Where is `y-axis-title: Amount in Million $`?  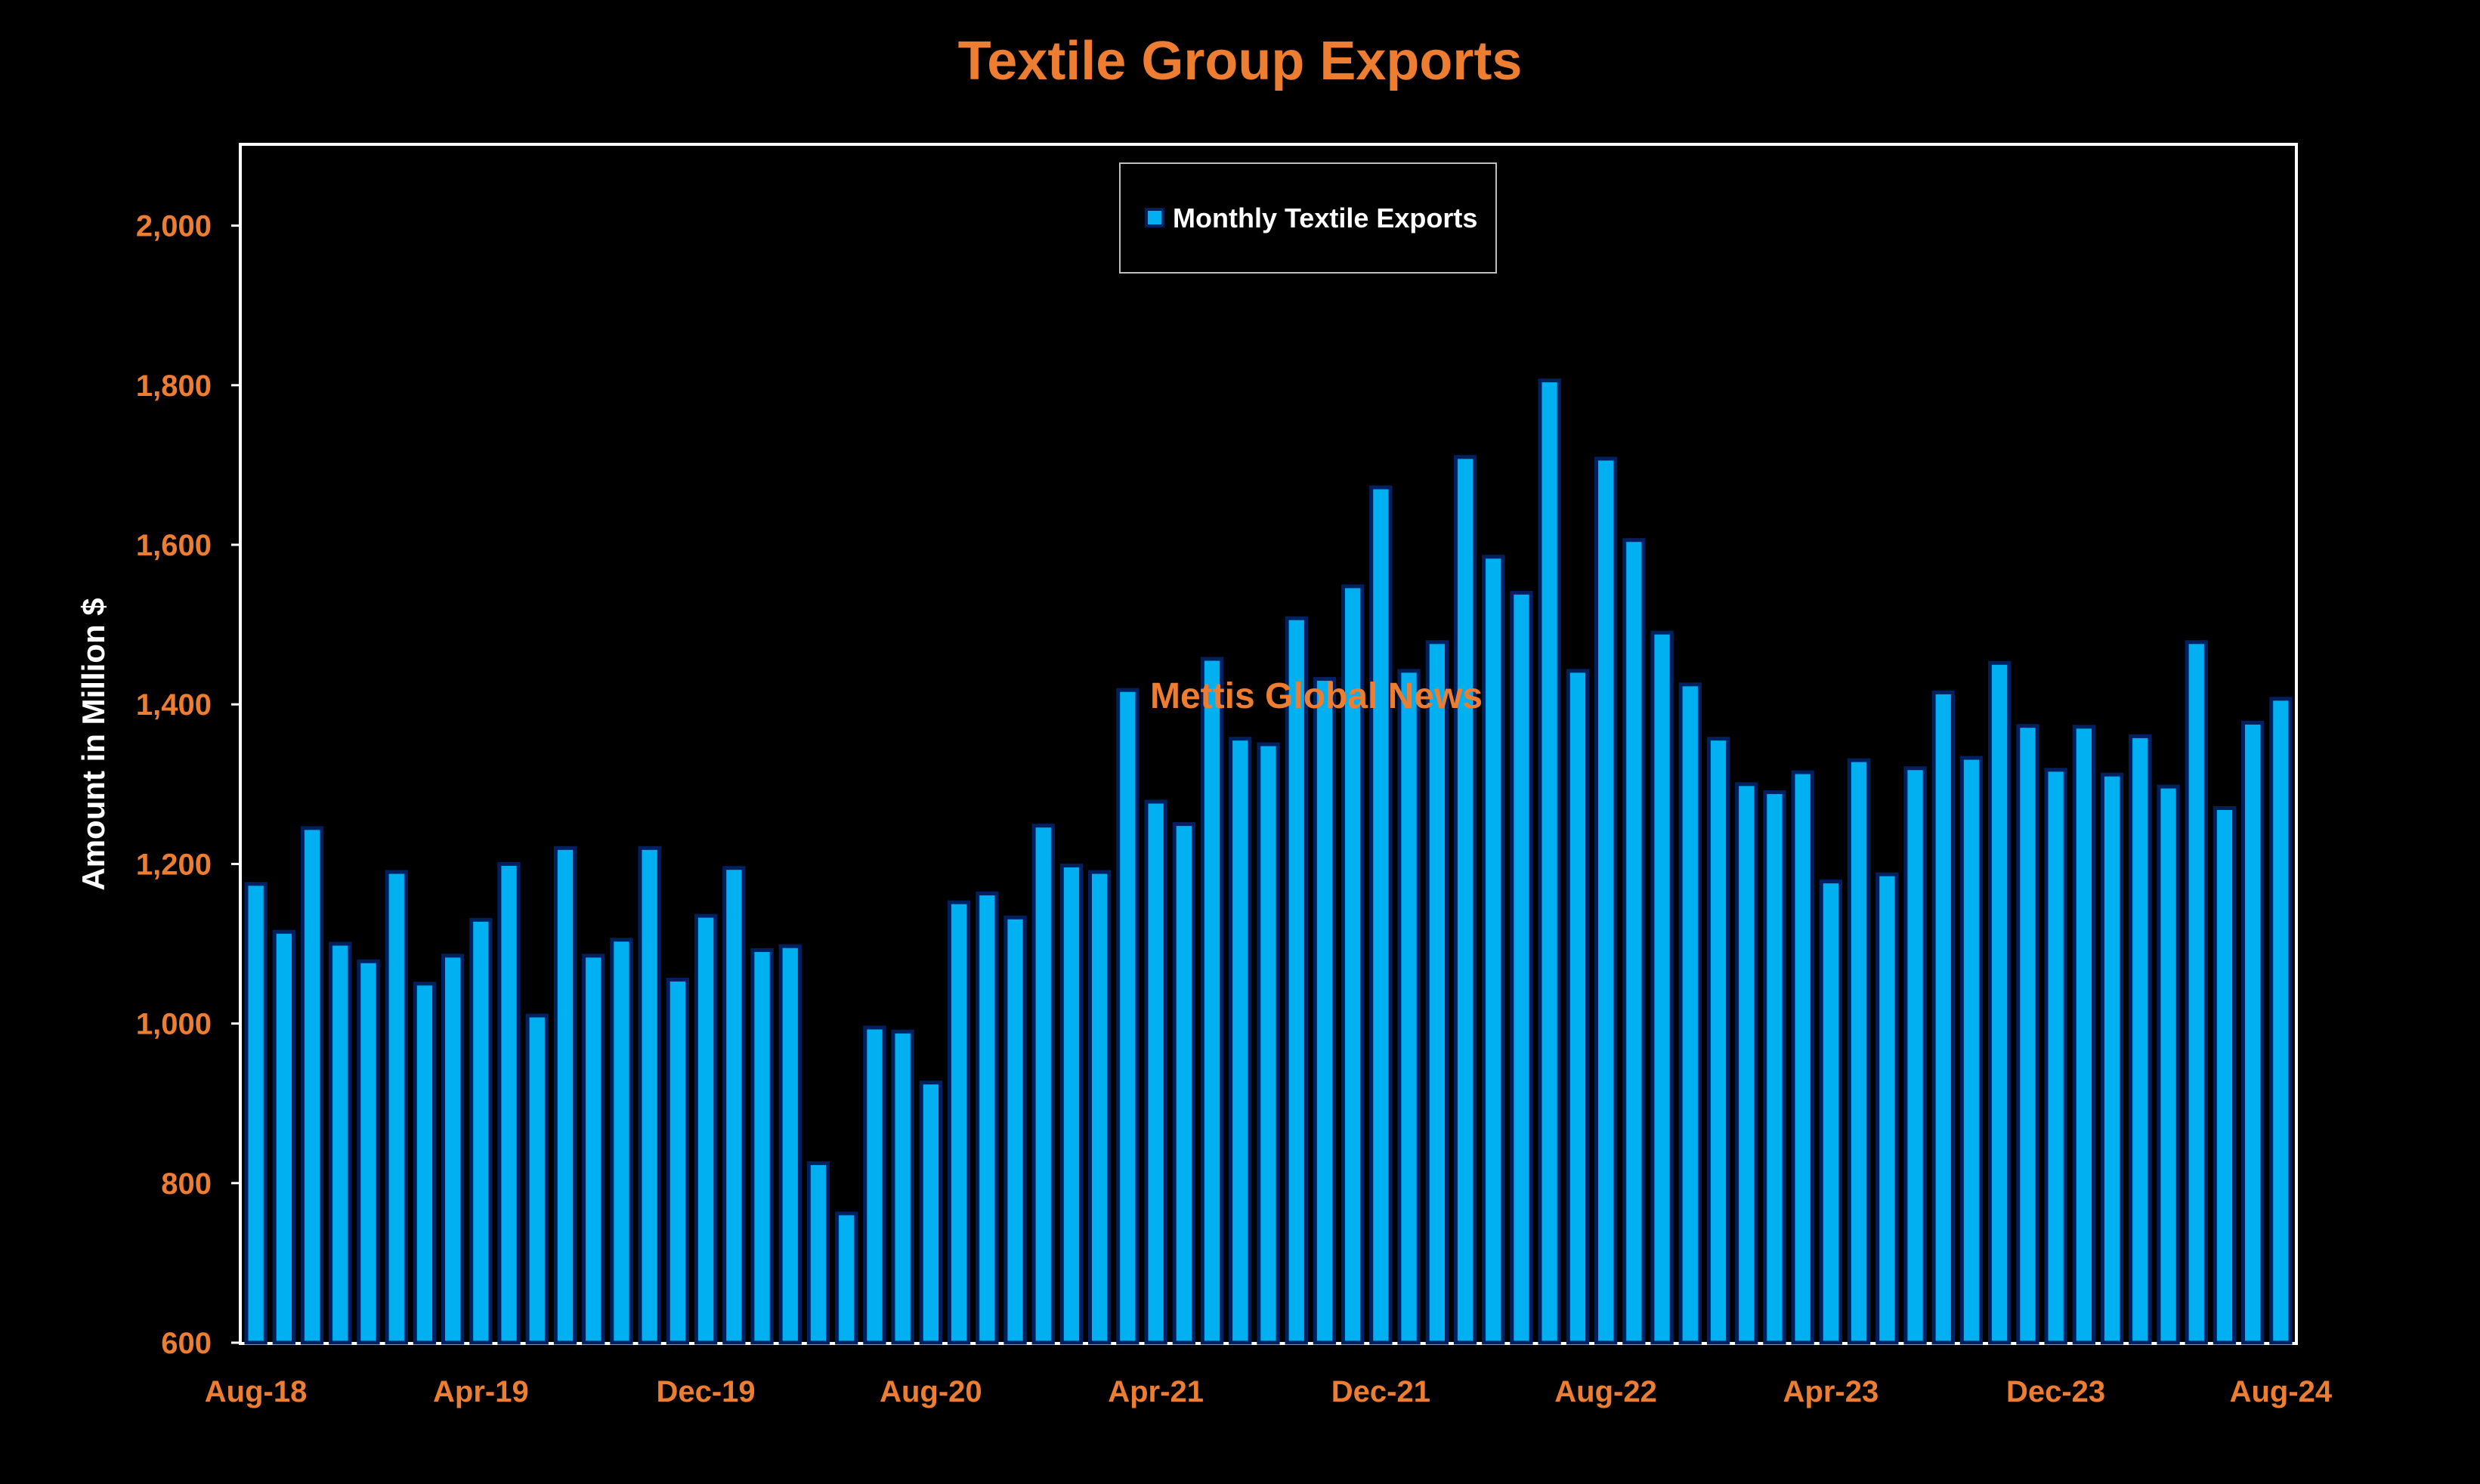
y-axis-title: Amount in Million $ is located at coordinates (93, 744).